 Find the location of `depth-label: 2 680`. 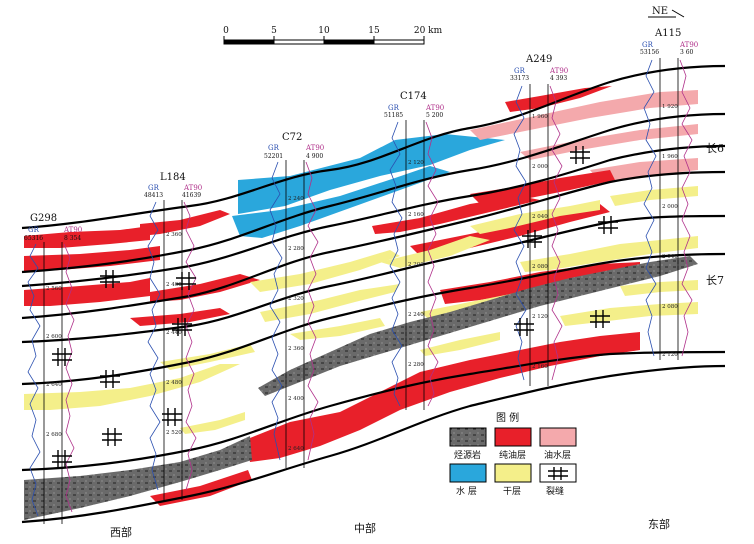

depth-label: 2 680 is located at coordinates (54, 435).